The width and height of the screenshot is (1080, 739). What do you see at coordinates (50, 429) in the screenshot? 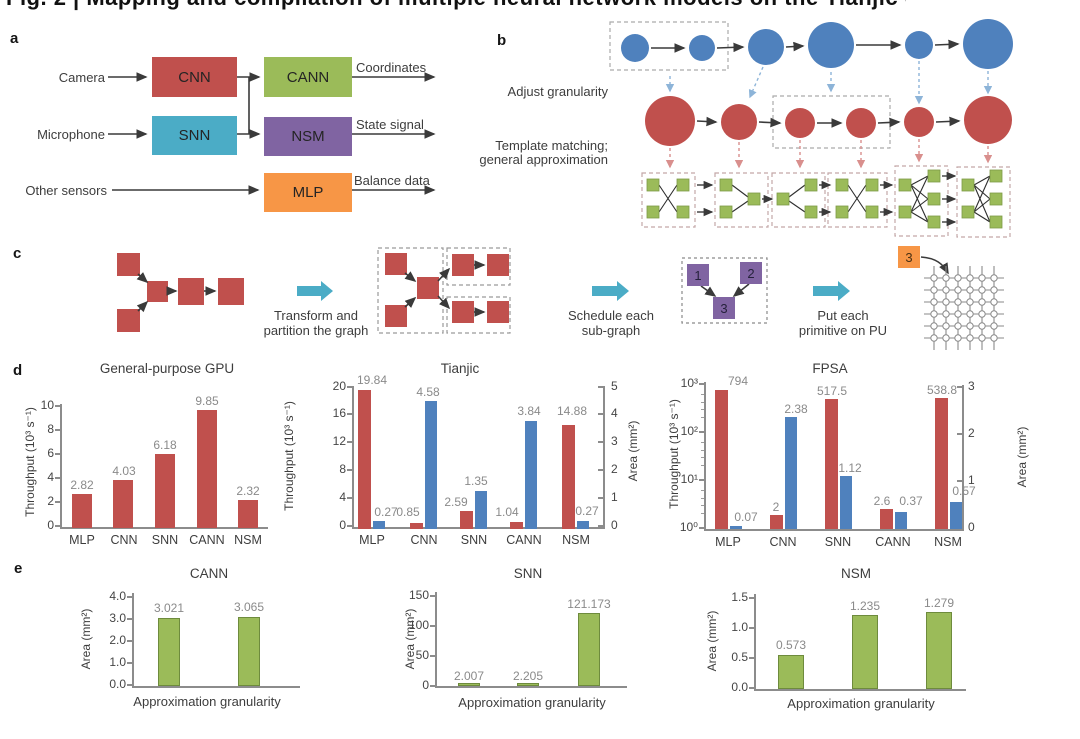
I see `tick: 8` at bounding box center [50, 429].